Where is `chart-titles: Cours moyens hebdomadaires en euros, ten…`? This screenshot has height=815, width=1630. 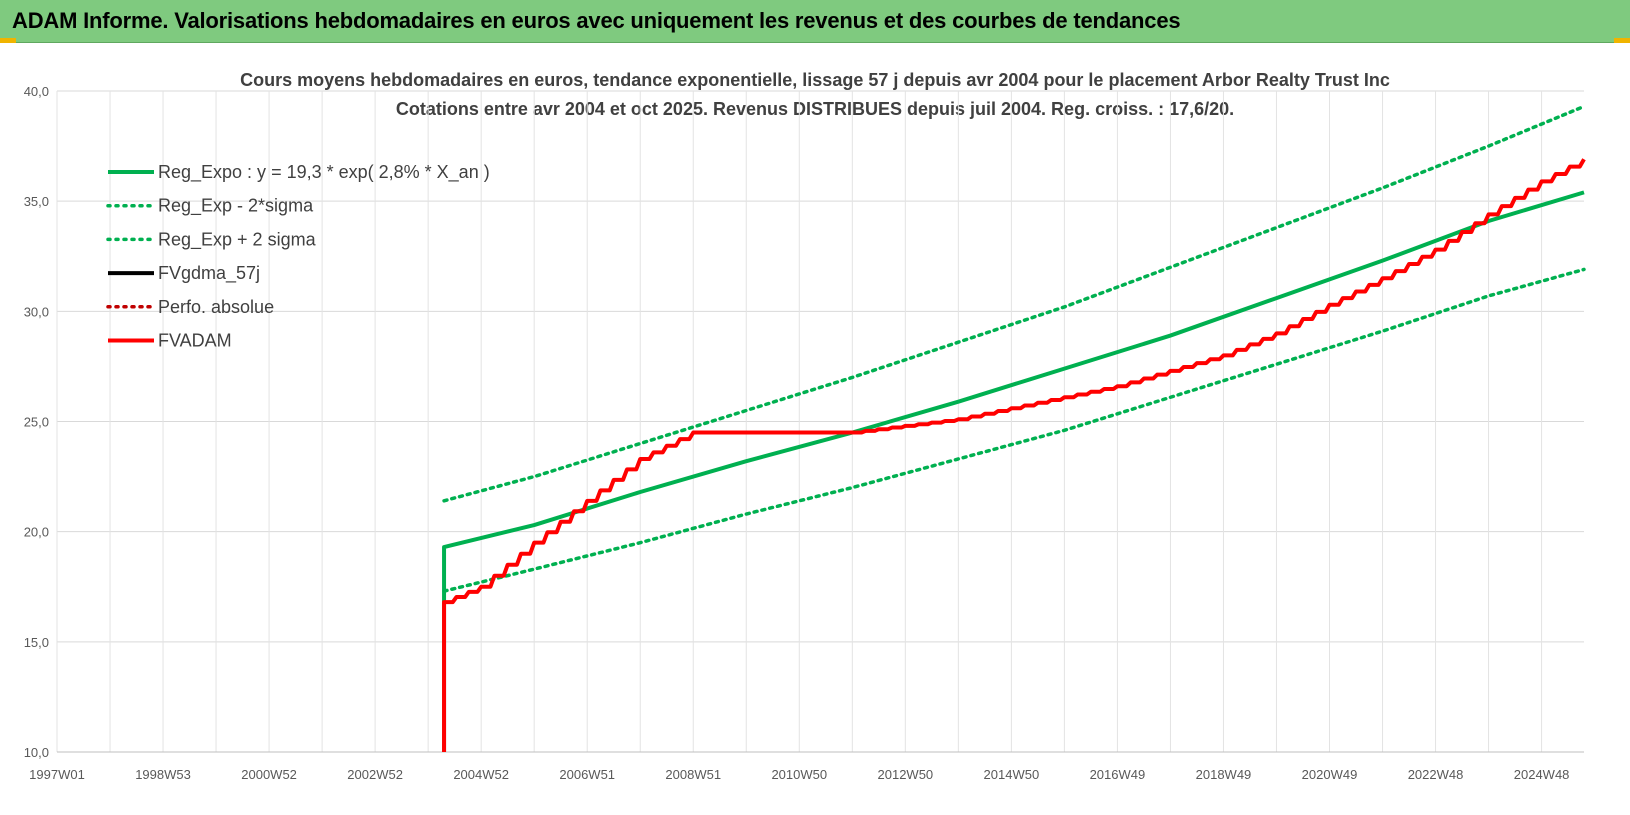
chart-titles: Cours moyens hebdomadaires en euros, ten… is located at coordinates (815, 94).